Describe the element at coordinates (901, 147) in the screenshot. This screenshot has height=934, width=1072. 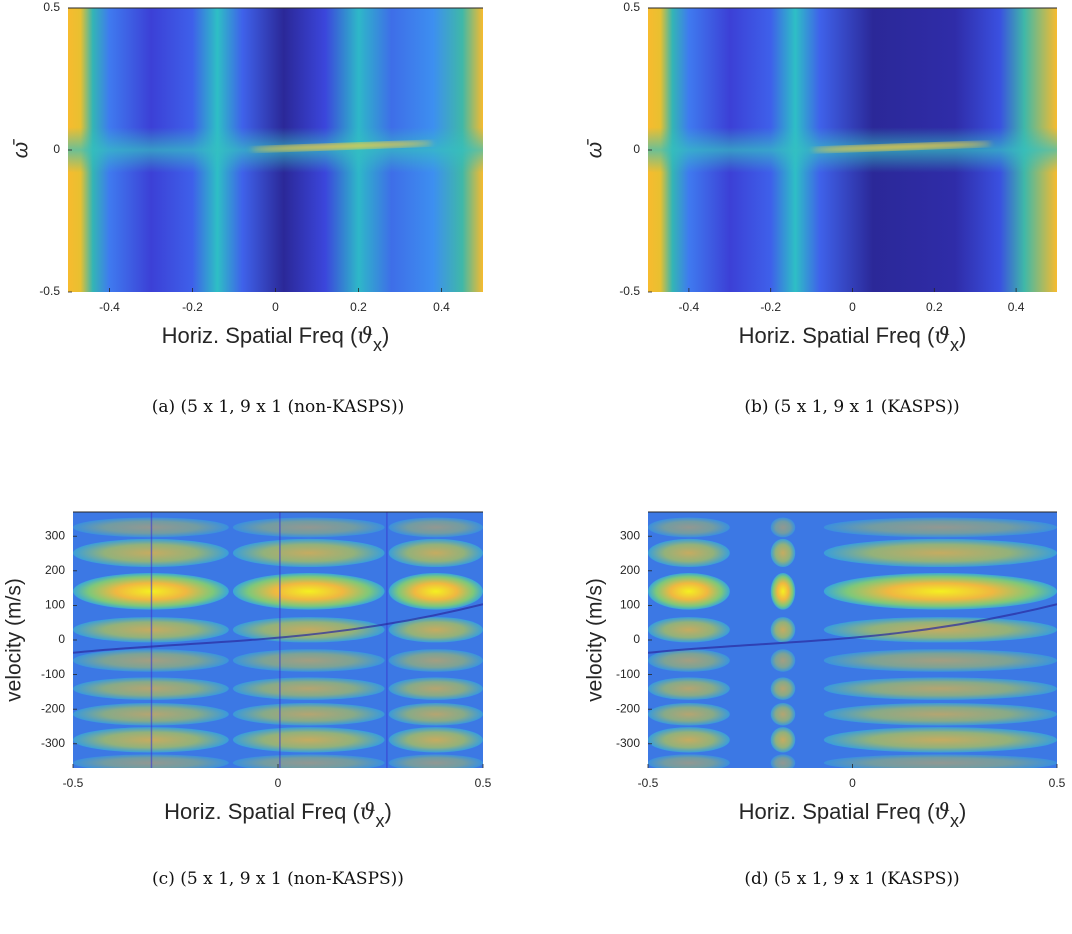
I see `heatmap-streak` at that location.